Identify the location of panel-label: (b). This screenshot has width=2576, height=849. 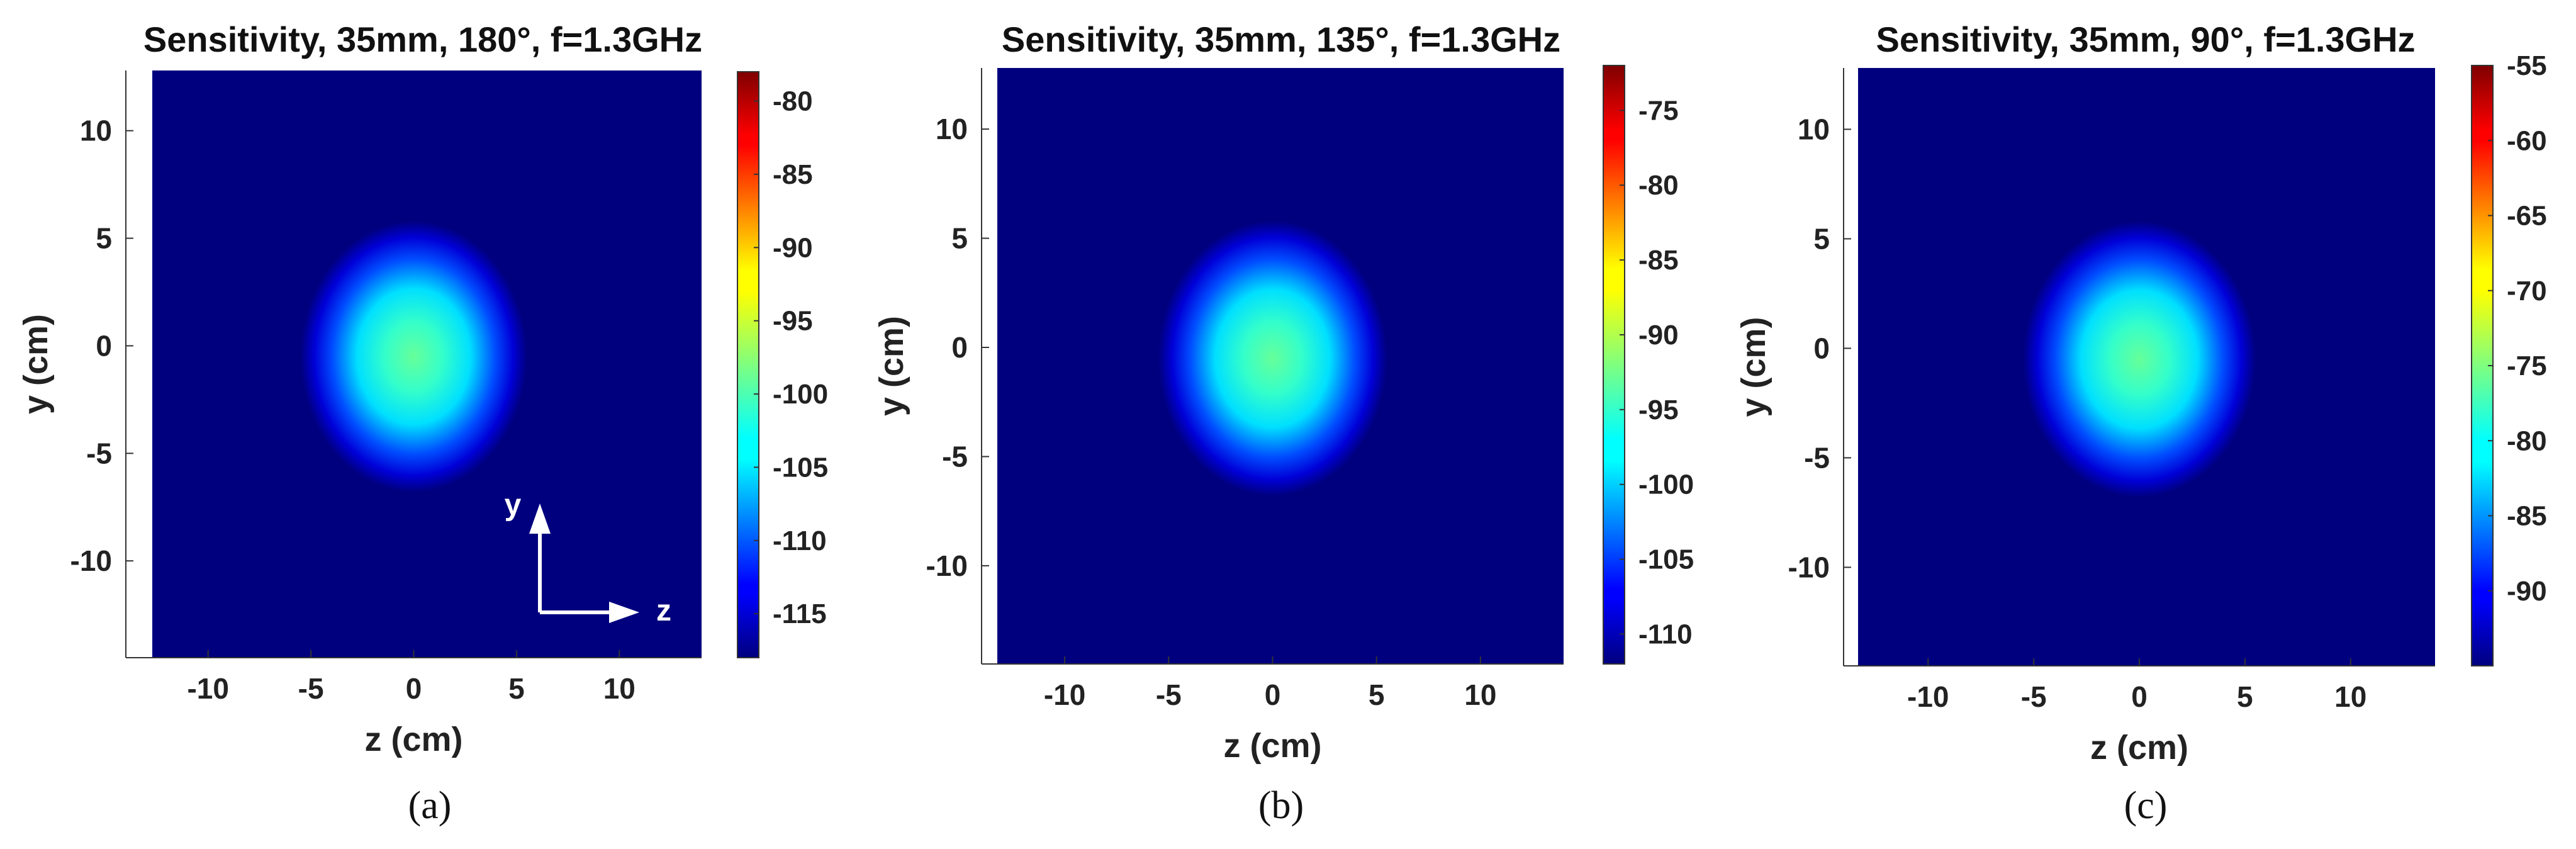
(1281, 805).